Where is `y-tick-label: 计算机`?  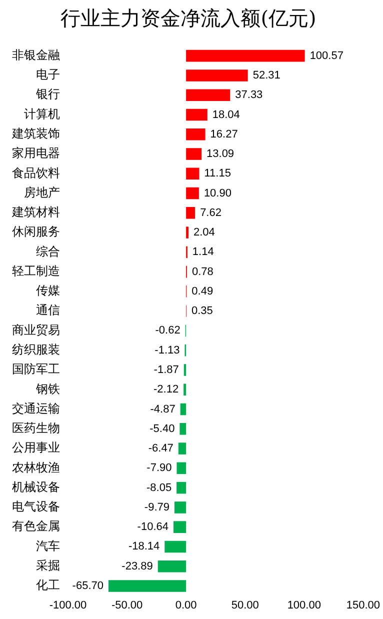 y-tick-label: 计算机 is located at coordinates (42, 113).